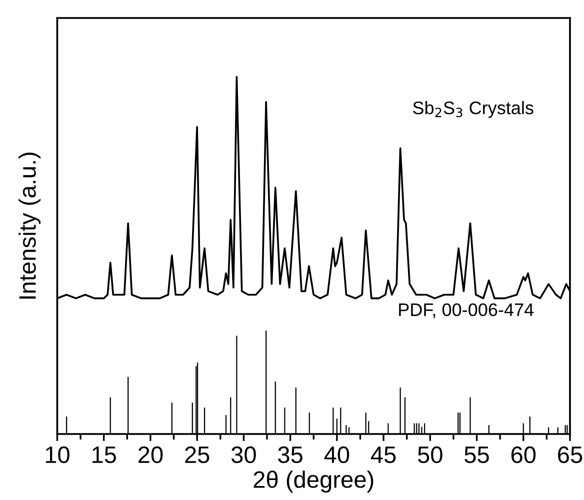 The width and height of the screenshot is (584, 500). I want to click on x-tick-label: 55, so click(476, 455).